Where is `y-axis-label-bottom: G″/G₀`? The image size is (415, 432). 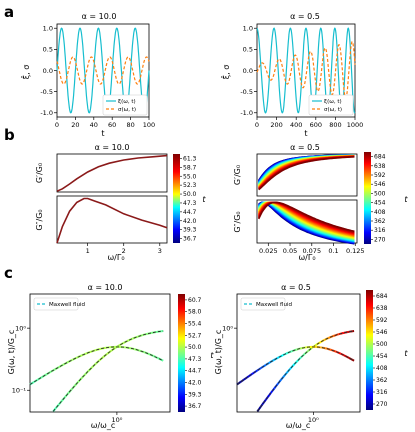
y-axis-label-bottom: G″/G₀ is located at coordinates (237, 221).